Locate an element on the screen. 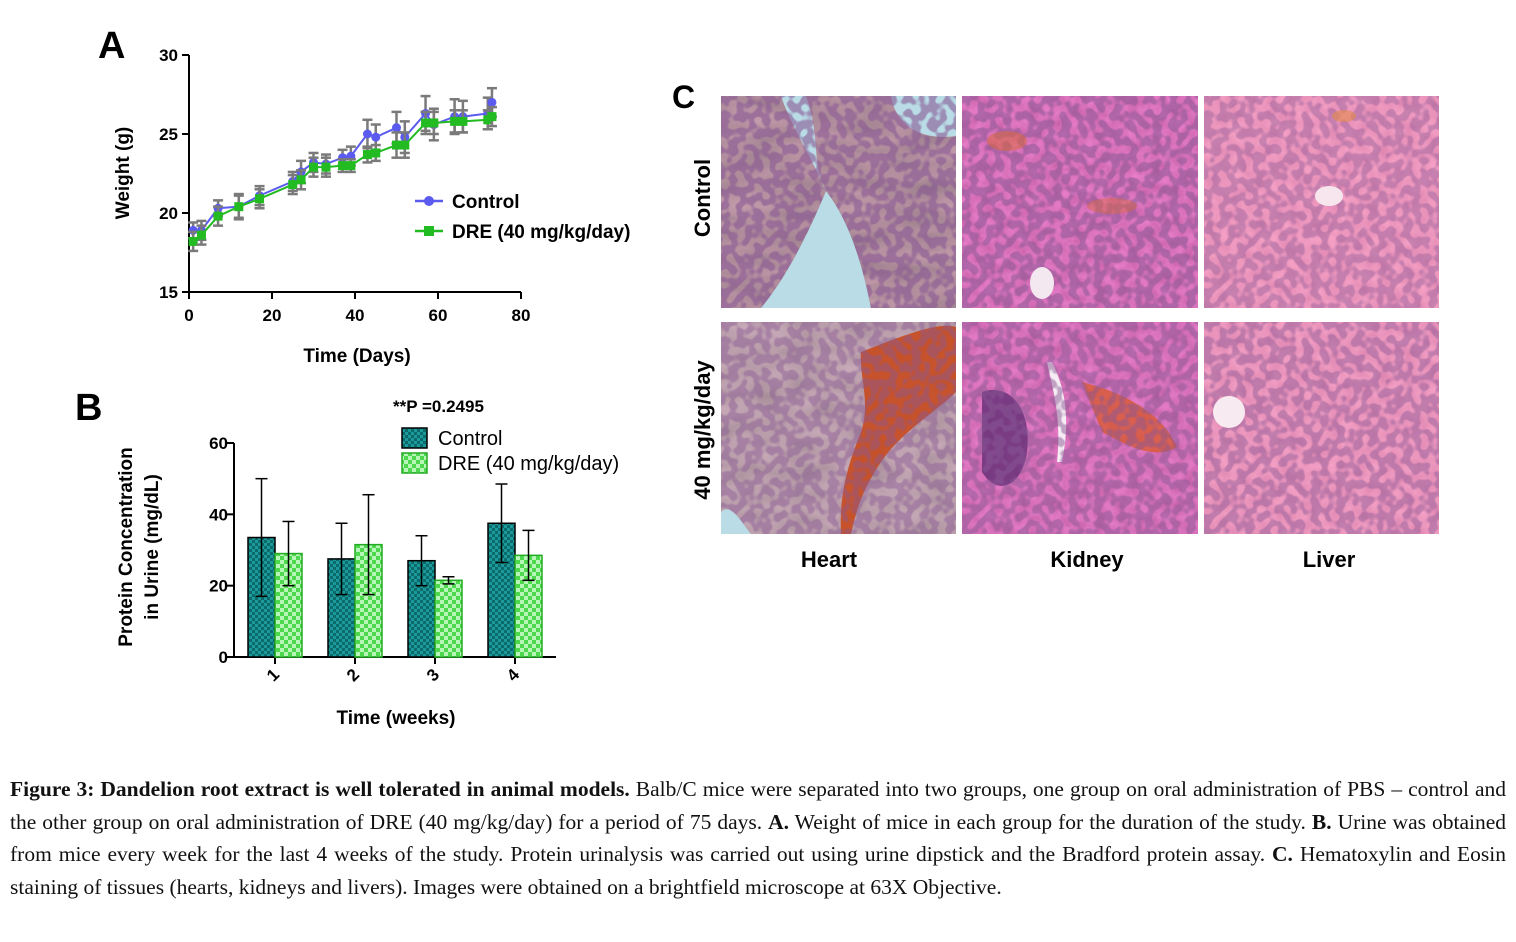  panel-a-series is located at coordinates (342, 169).